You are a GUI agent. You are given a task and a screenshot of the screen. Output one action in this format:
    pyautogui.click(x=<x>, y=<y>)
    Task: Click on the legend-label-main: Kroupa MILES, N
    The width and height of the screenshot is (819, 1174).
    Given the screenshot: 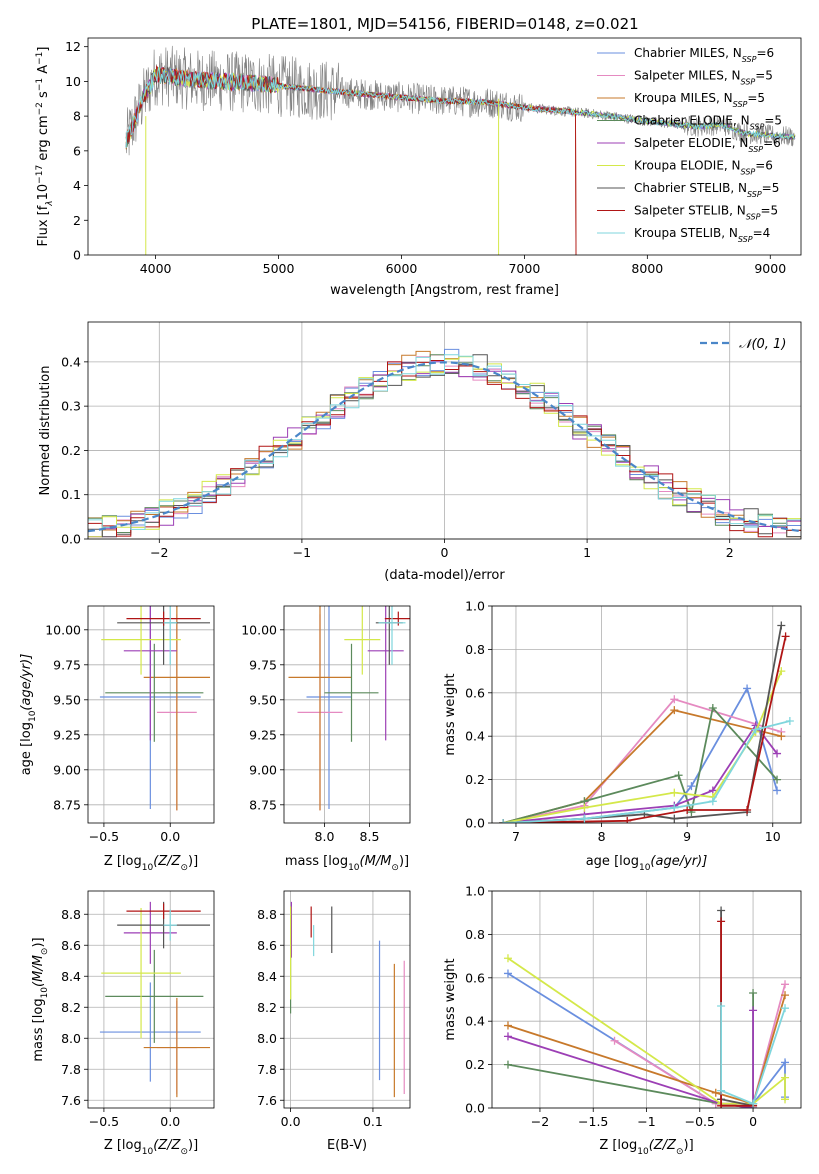 What is the action you would take?
    pyautogui.click(x=683, y=98)
    